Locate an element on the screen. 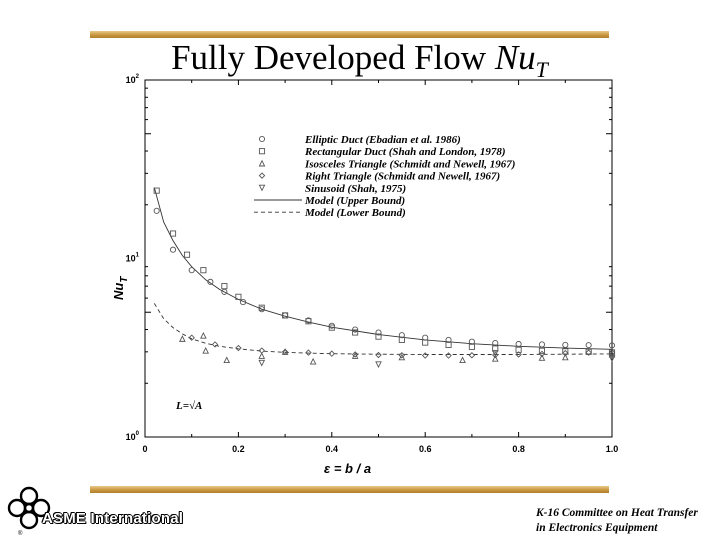  x-axis-label: ε = b / a is located at coordinates (347, 468).